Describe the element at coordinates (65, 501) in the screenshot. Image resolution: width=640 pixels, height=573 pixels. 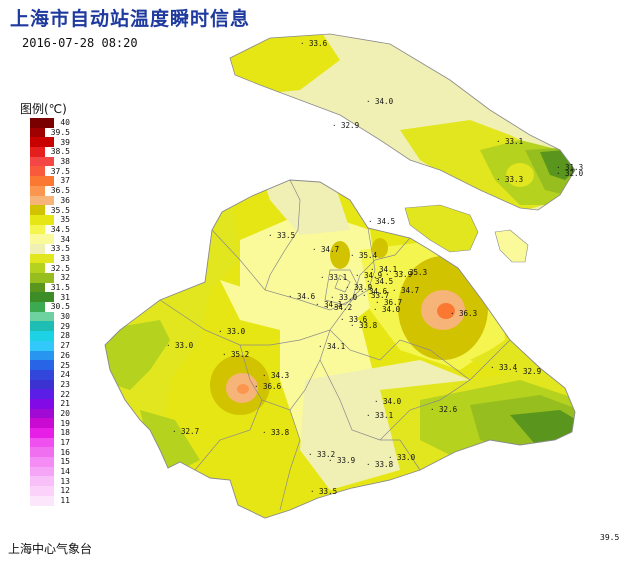
I see `legend-label: 11` at that location.